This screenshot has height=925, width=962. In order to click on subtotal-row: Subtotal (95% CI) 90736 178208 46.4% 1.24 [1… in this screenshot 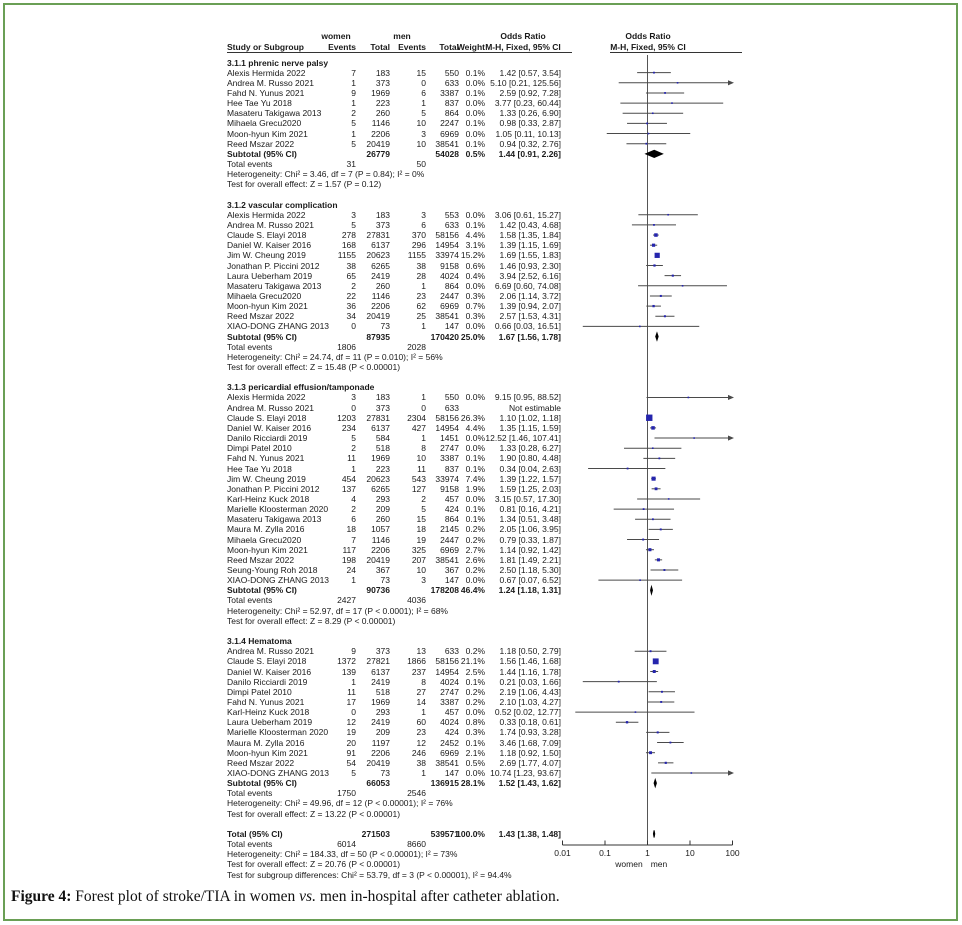, I will do `click(481, 590)`.